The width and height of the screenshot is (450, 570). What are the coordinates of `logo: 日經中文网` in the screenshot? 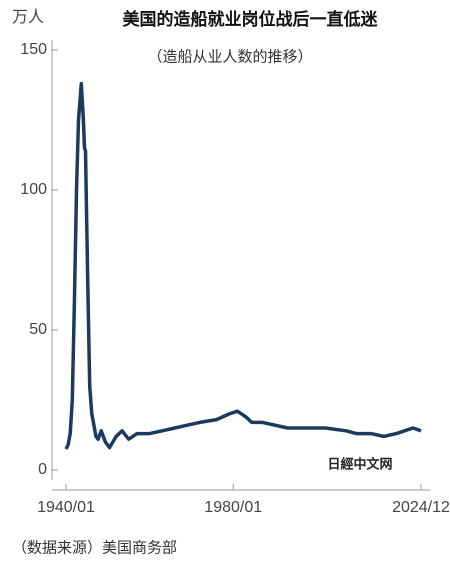 It's located at (359, 465).